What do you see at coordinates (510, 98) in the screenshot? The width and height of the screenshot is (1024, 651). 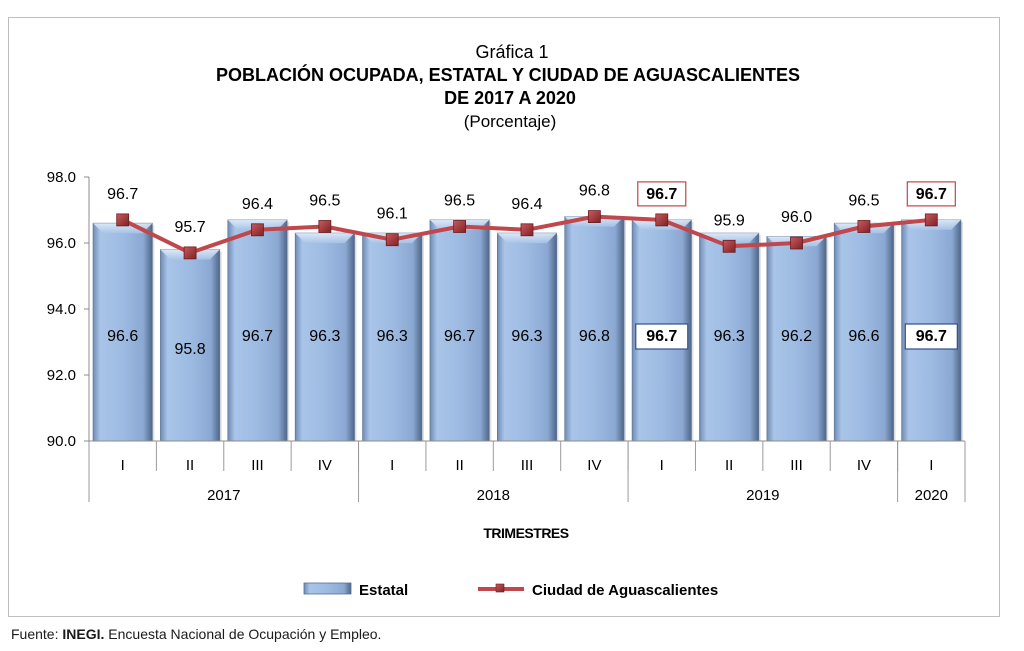 I see `chart-title-line2: DE 2017 A 2020` at bounding box center [510, 98].